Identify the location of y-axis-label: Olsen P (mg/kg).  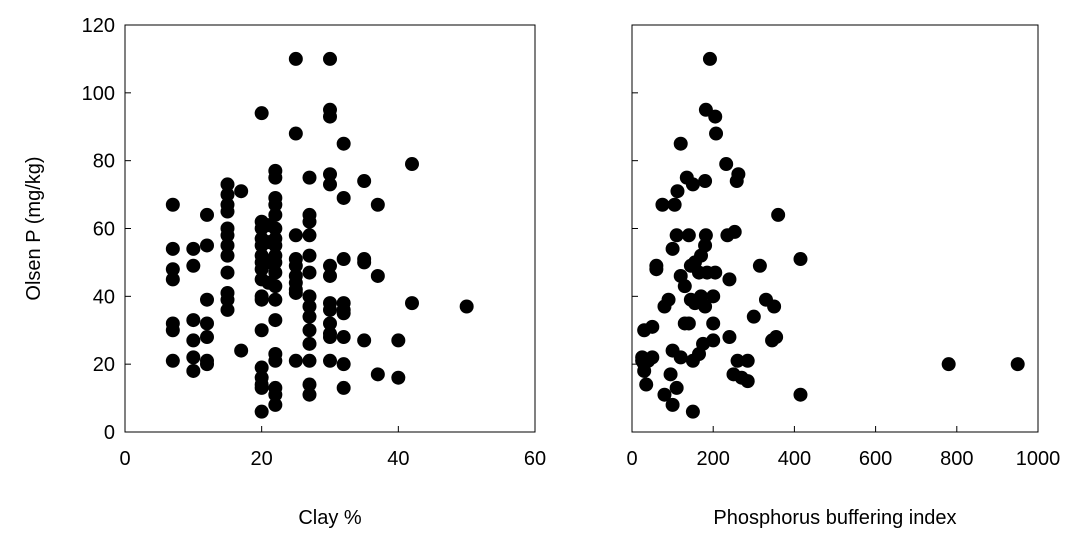
(34, 228).